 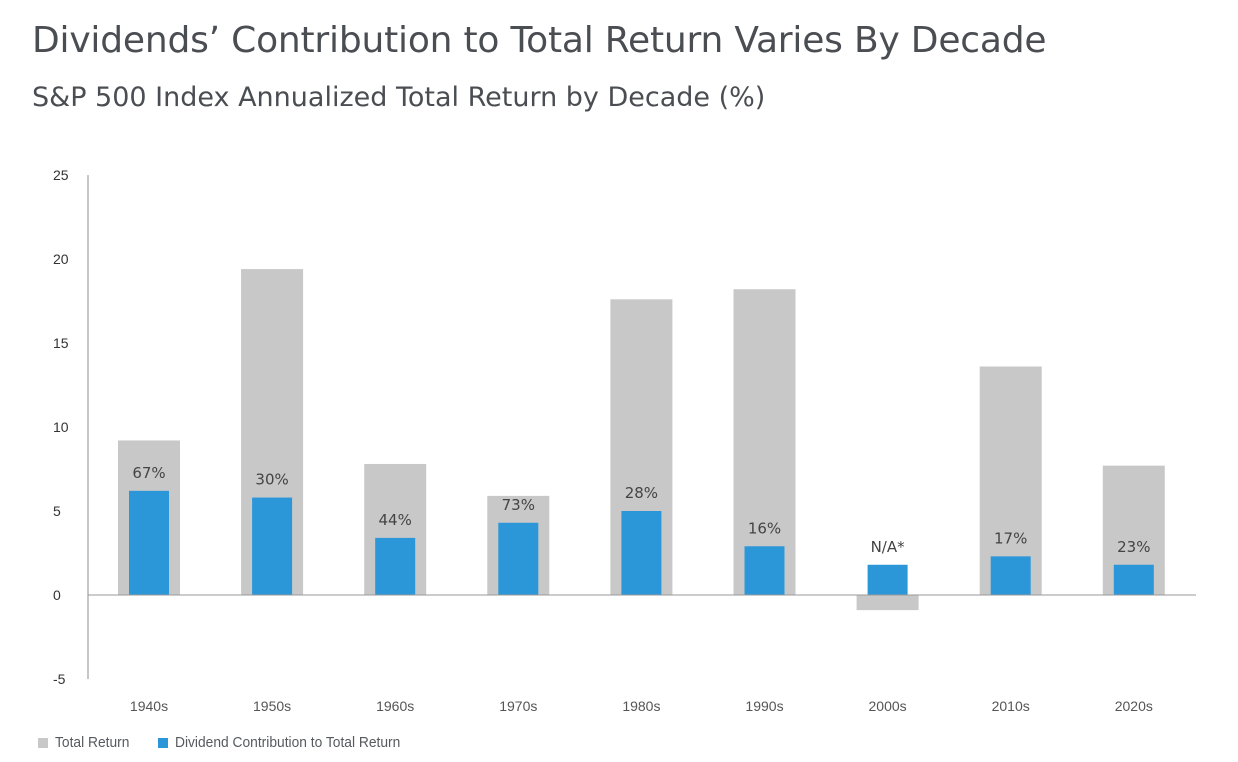 I want to click on x-tick-label: 2000s, so click(x=888, y=706).